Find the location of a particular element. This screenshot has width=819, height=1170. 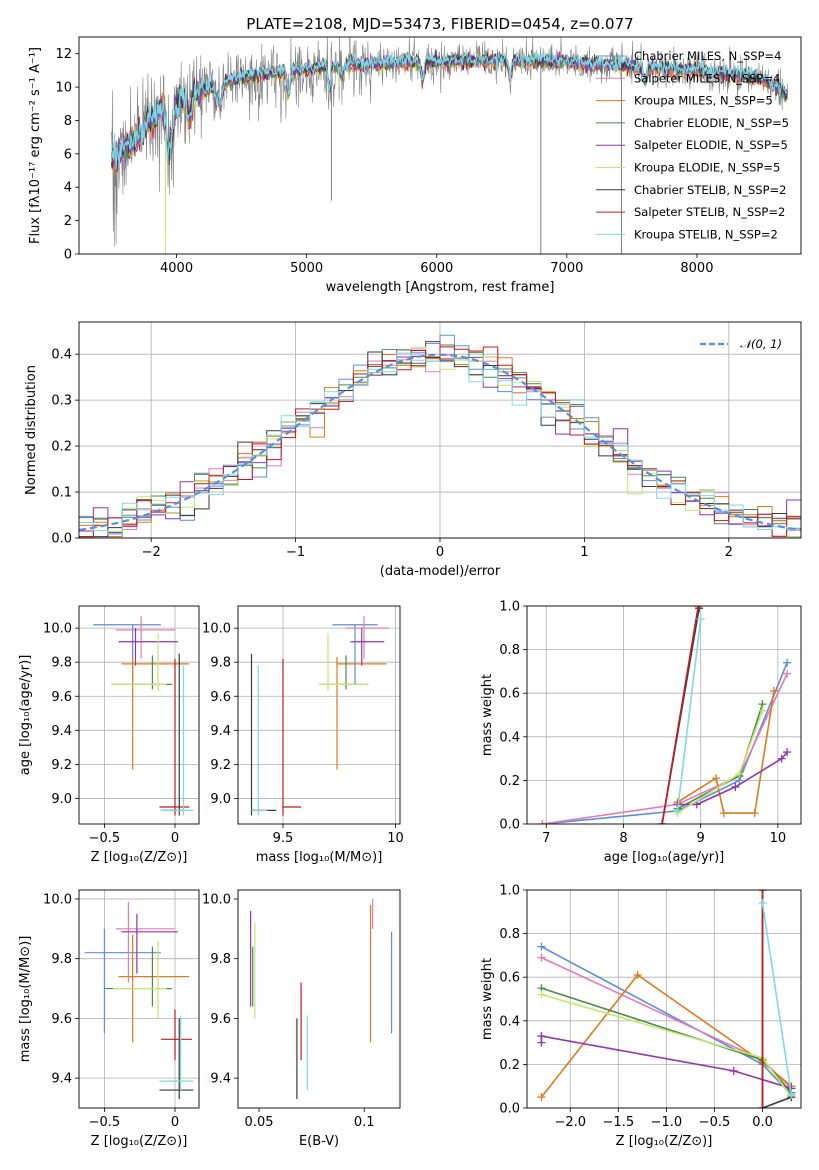

histogram-kroupa_elodie is located at coordinates (440, 442).